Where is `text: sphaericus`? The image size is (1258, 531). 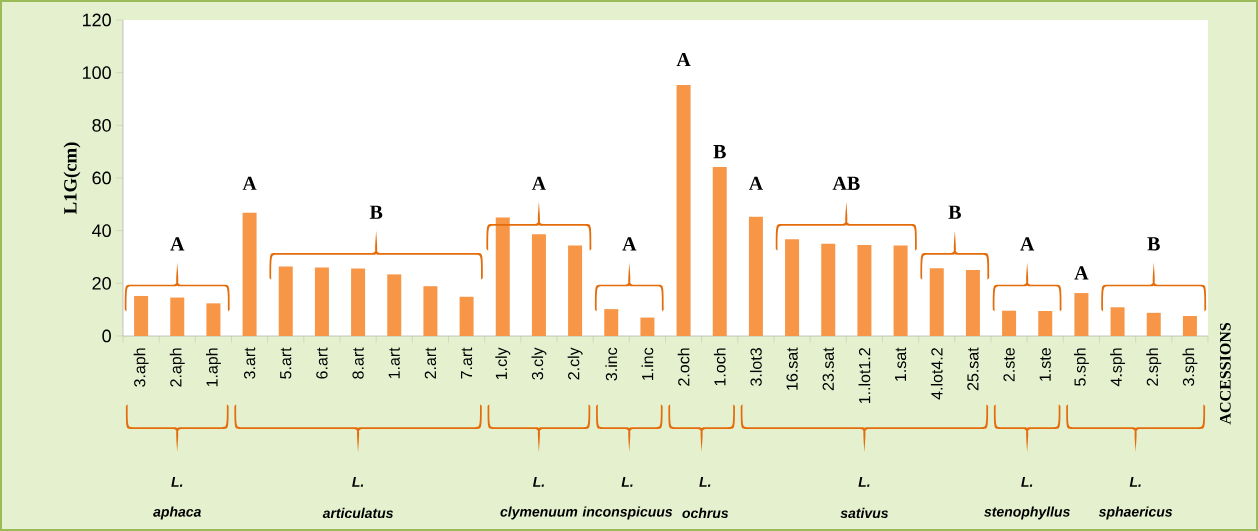 text: sphaericus is located at coordinates (1135, 513).